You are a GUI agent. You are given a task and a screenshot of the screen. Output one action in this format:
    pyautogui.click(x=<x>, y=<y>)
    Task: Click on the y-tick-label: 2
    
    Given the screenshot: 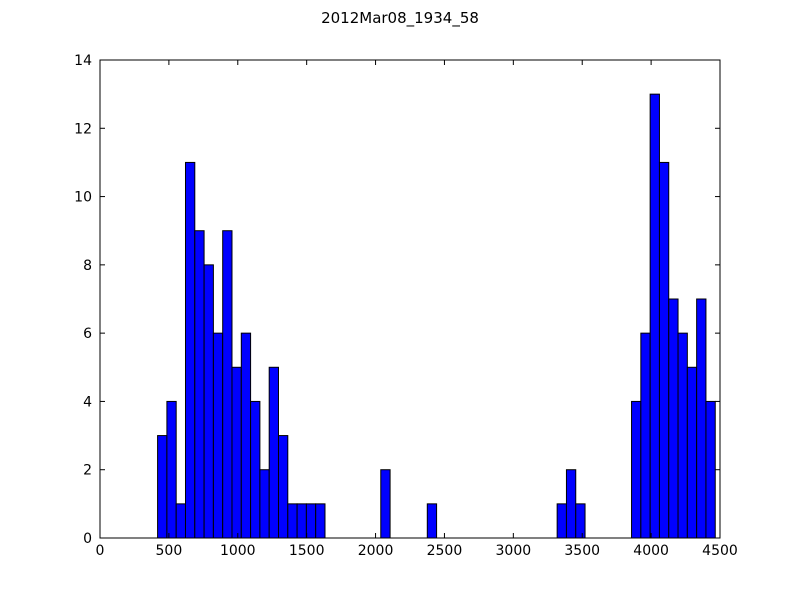 What is the action you would take?
    pyautogui.click(x=87, y=471)
    